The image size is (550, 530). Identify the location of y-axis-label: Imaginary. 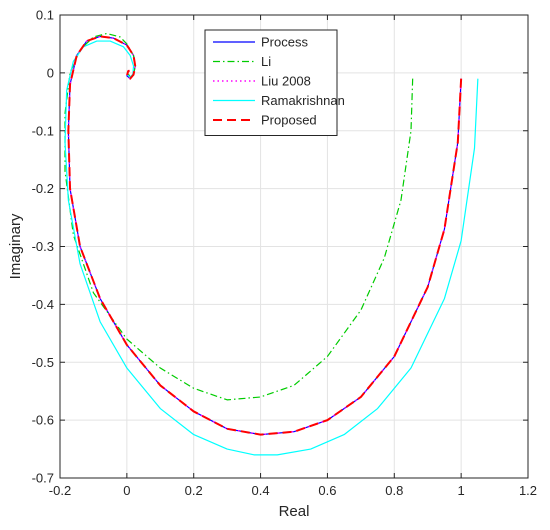
(15, 246).